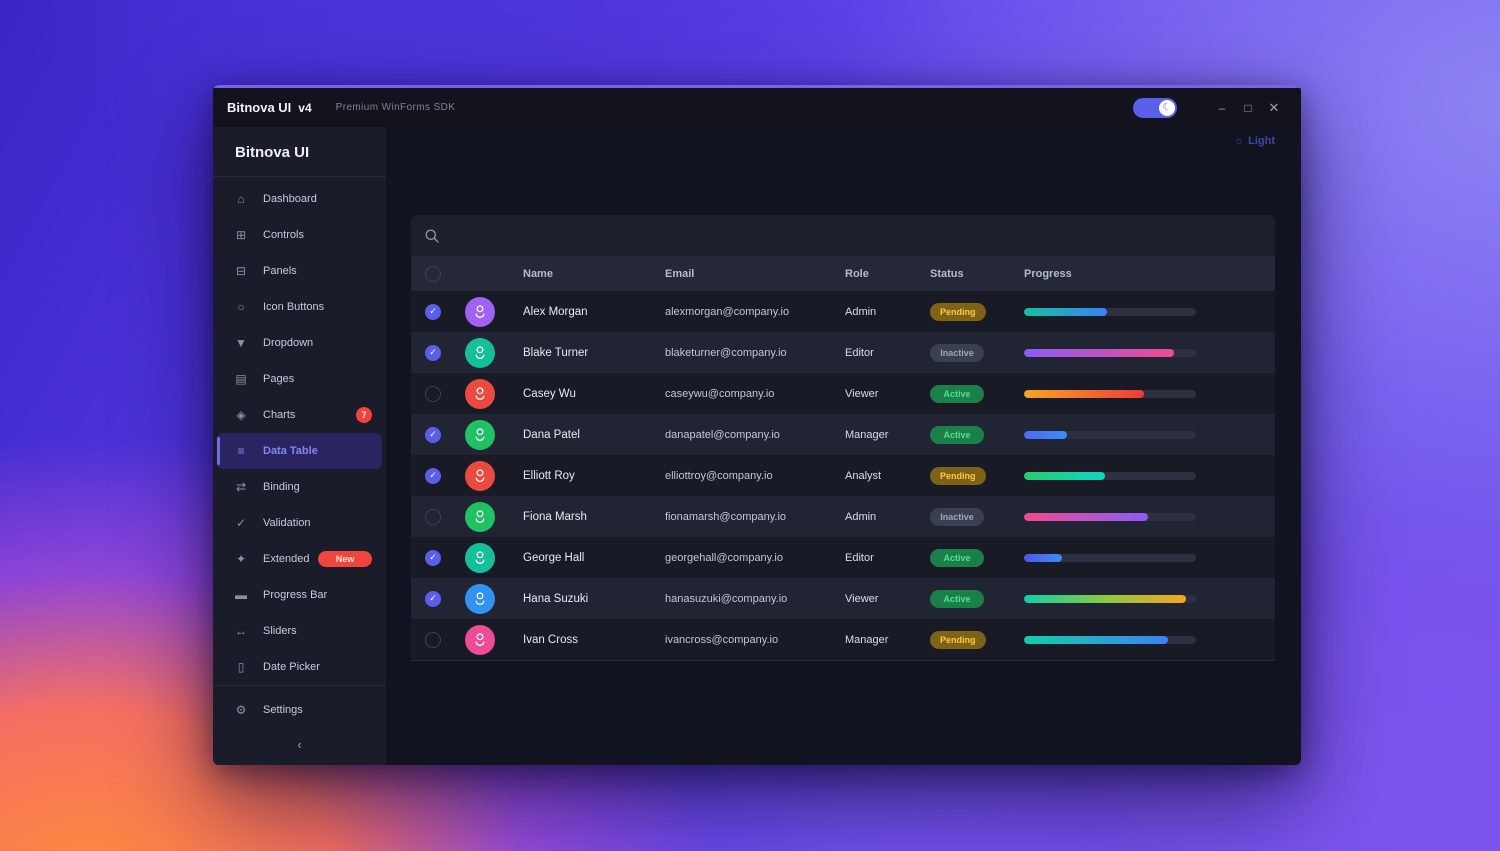 The image size is (1500, 851). I want to click on column-header-progress: Progress, so click(1048, 273).